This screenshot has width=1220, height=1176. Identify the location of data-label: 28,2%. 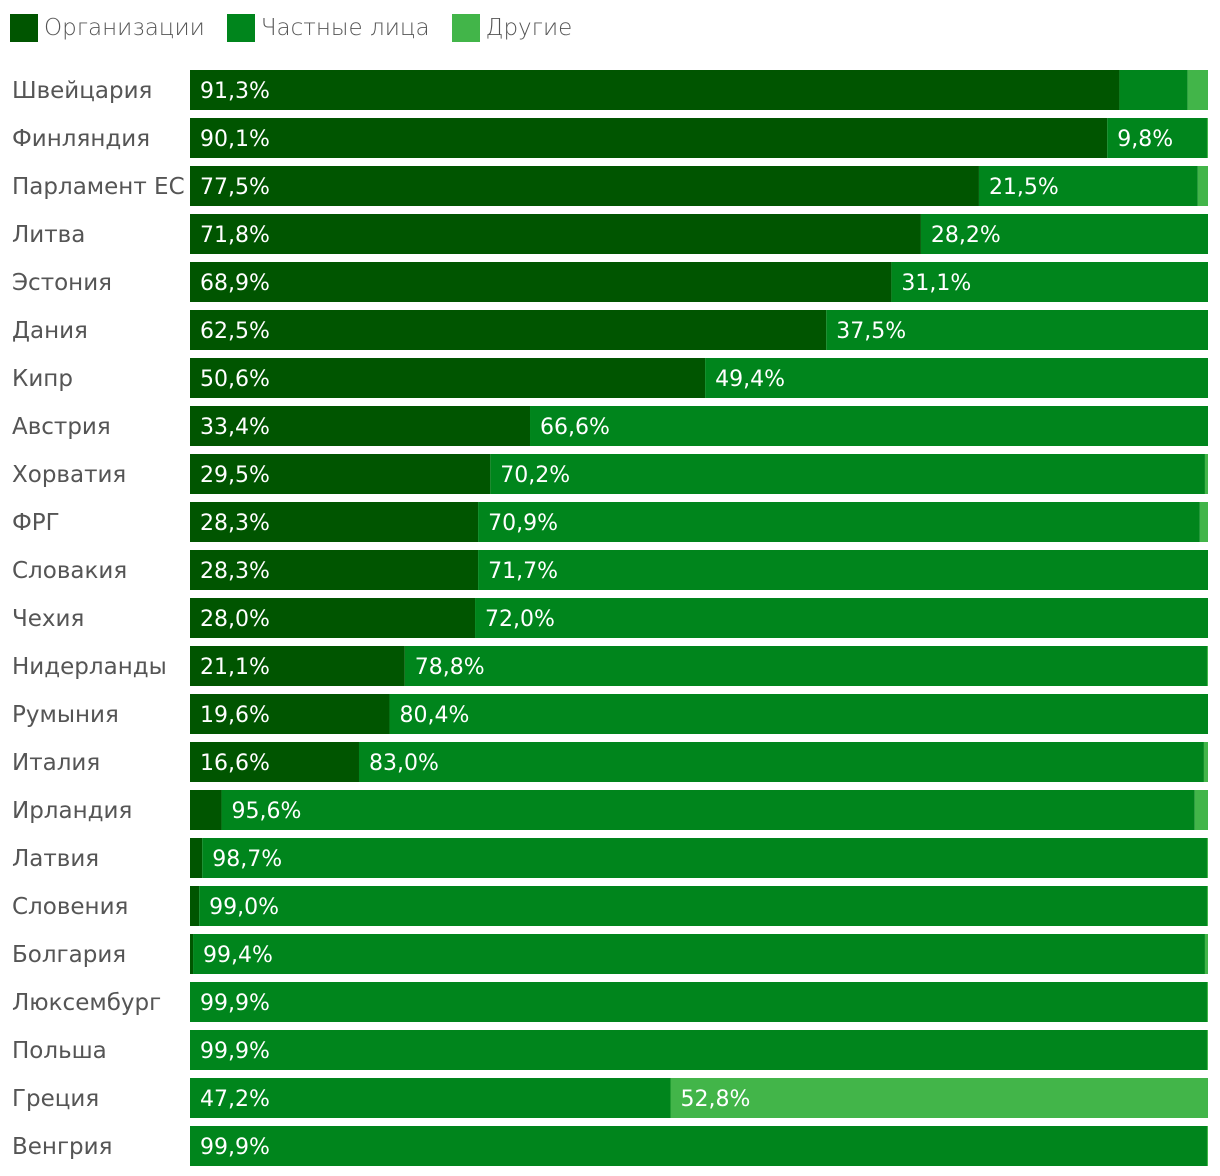
(966, 235).